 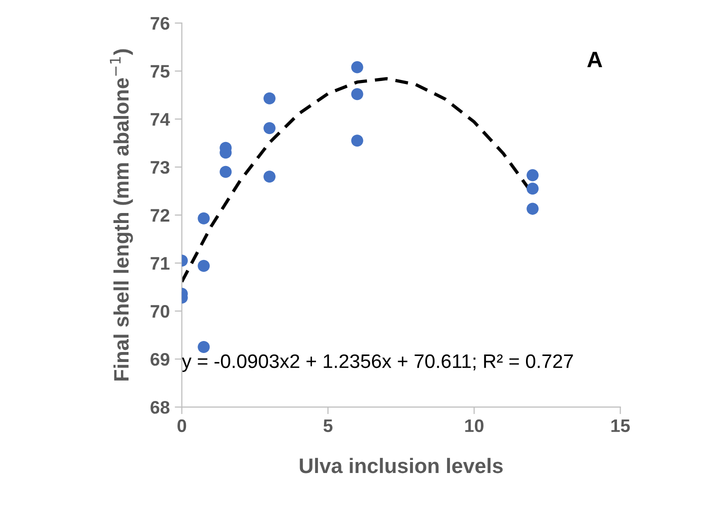 What do you see at coordinates (160, 167) in the screenshot?
I see `y-tick-label: 73` at bounding box center [160, 167].